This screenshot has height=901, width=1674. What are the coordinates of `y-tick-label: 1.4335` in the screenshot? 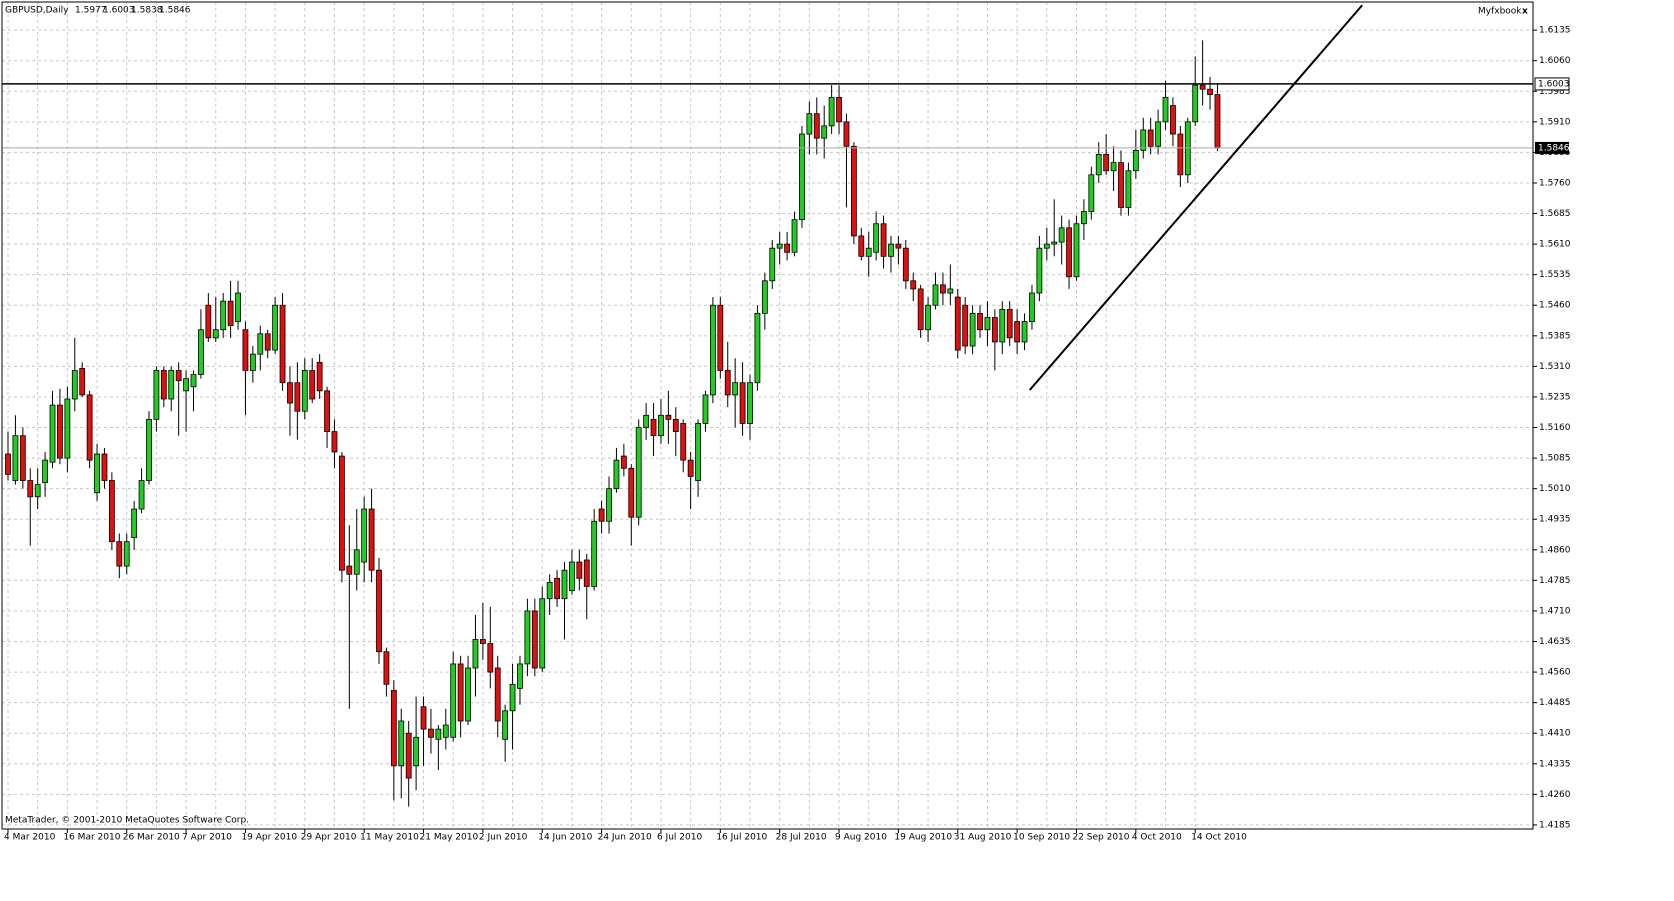 It's located at (1555, 764).